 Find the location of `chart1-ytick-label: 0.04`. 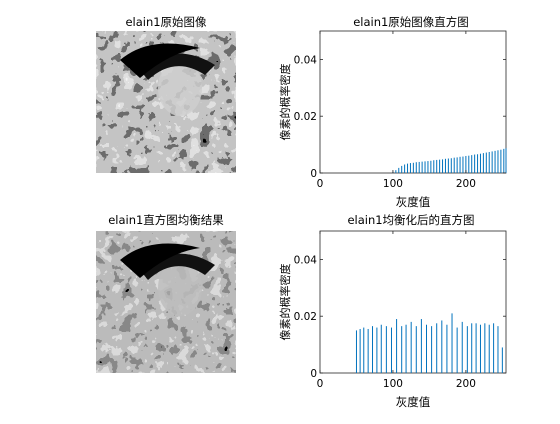

chart1-ytick-label: 0.04 is located at coordinates (306, 60).